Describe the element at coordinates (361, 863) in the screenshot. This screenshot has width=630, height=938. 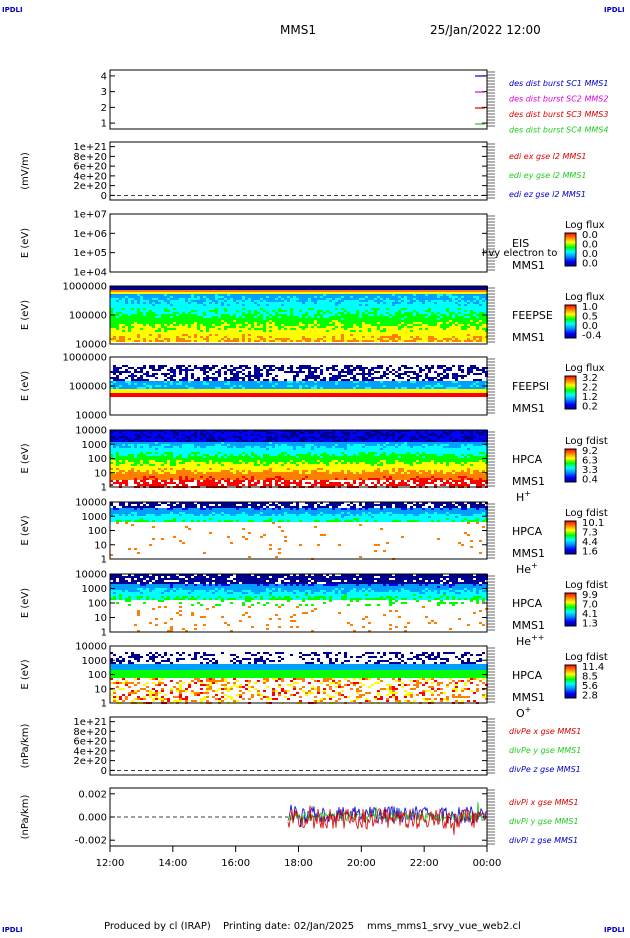
I see `time-tick-label: 20:00` at that location.